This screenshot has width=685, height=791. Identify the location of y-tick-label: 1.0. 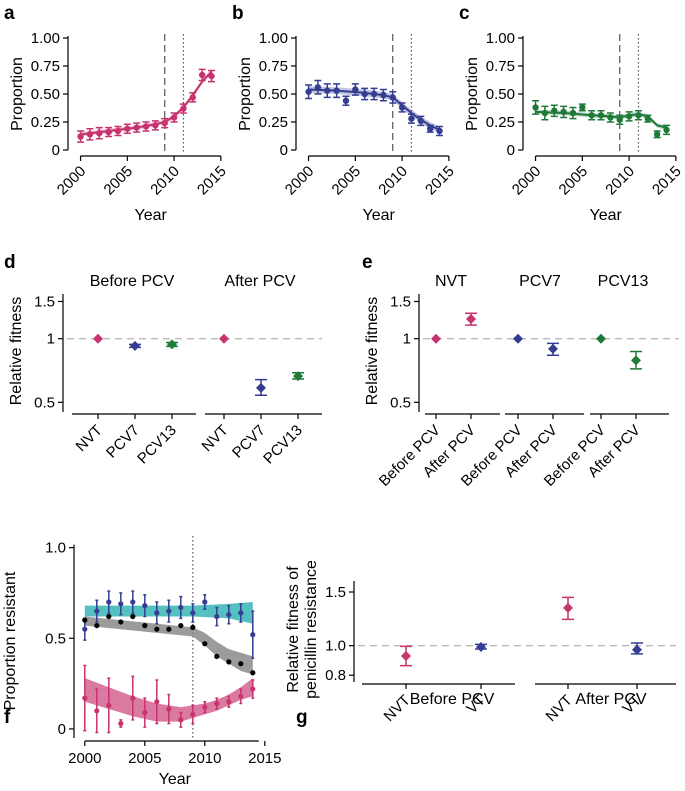
(335, 646).